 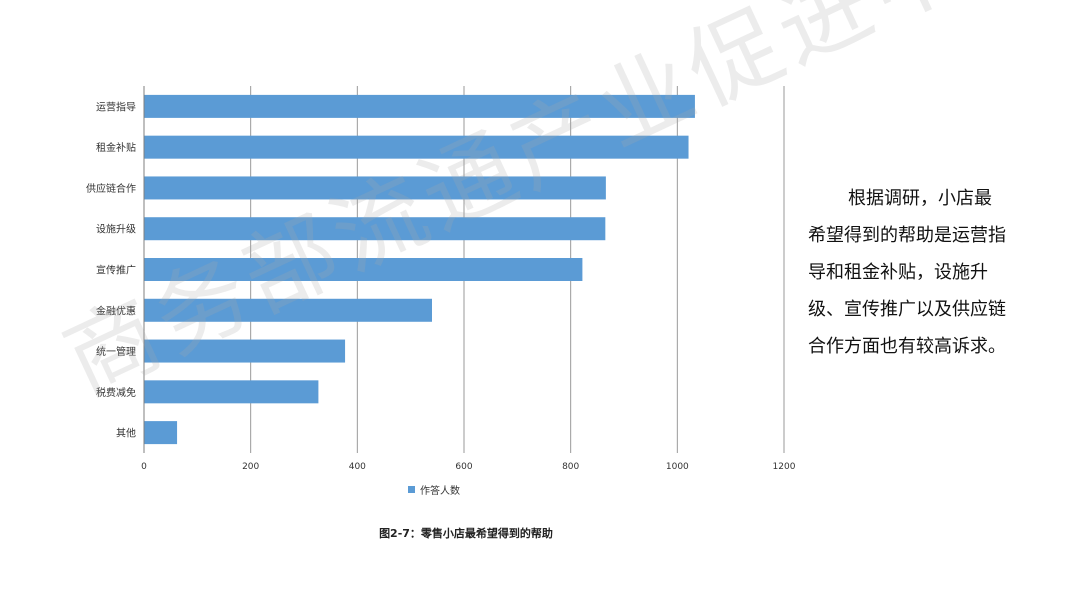 What do you see at coordinates (116, 270) in the screenshot?
I see `category-label: 宣传推广` at bounding box center [116, 270].